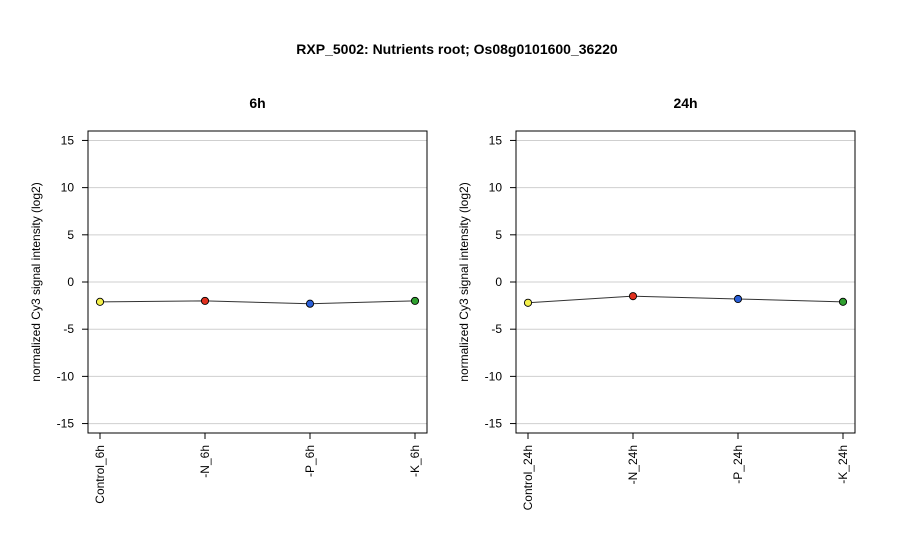 The height and width of the screenshot is (550, 900). What do you see at coordinates (257, 103) in the screenshot?
I see `panel-title: 6h` at bounding box center [257, 103].